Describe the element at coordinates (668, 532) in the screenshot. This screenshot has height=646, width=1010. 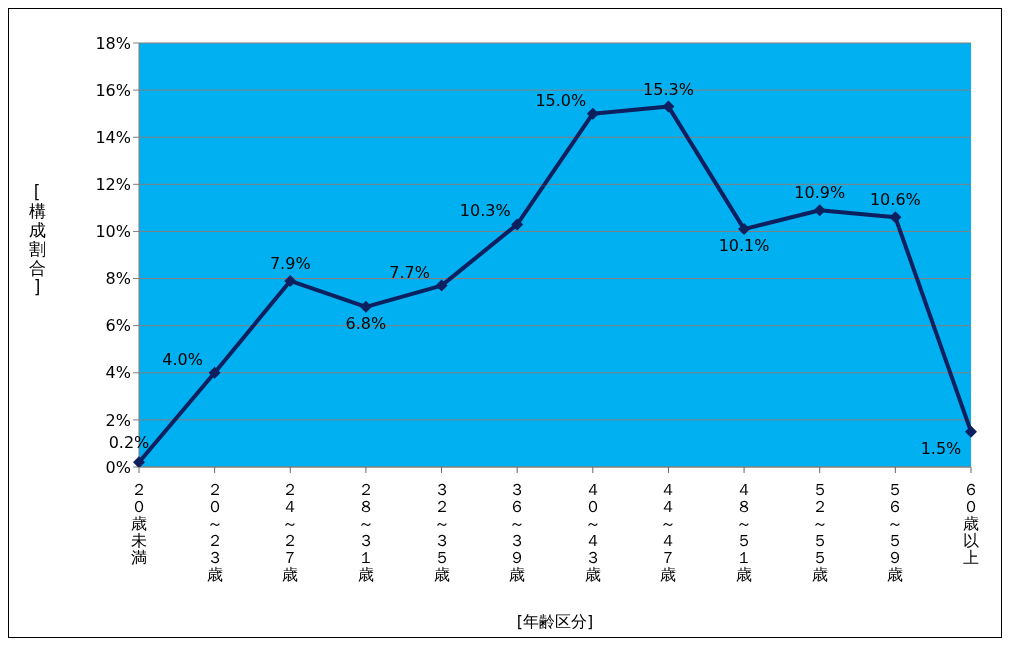
I see `x-tick-label: ４４～４７歳` at that location.